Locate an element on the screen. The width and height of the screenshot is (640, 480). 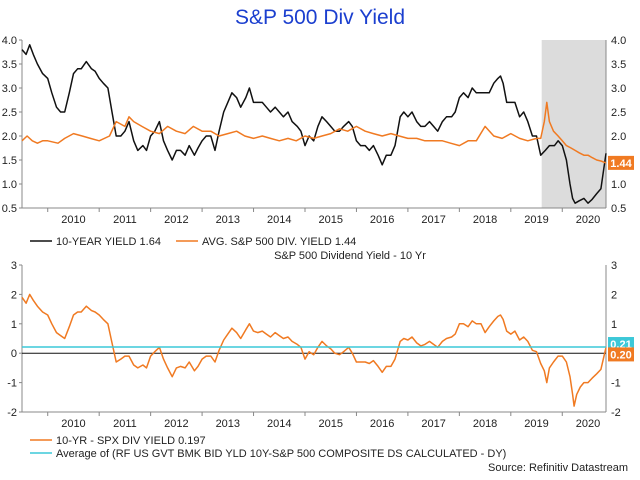
end-value-label: 0.20 is located at coordinates (620, 355).